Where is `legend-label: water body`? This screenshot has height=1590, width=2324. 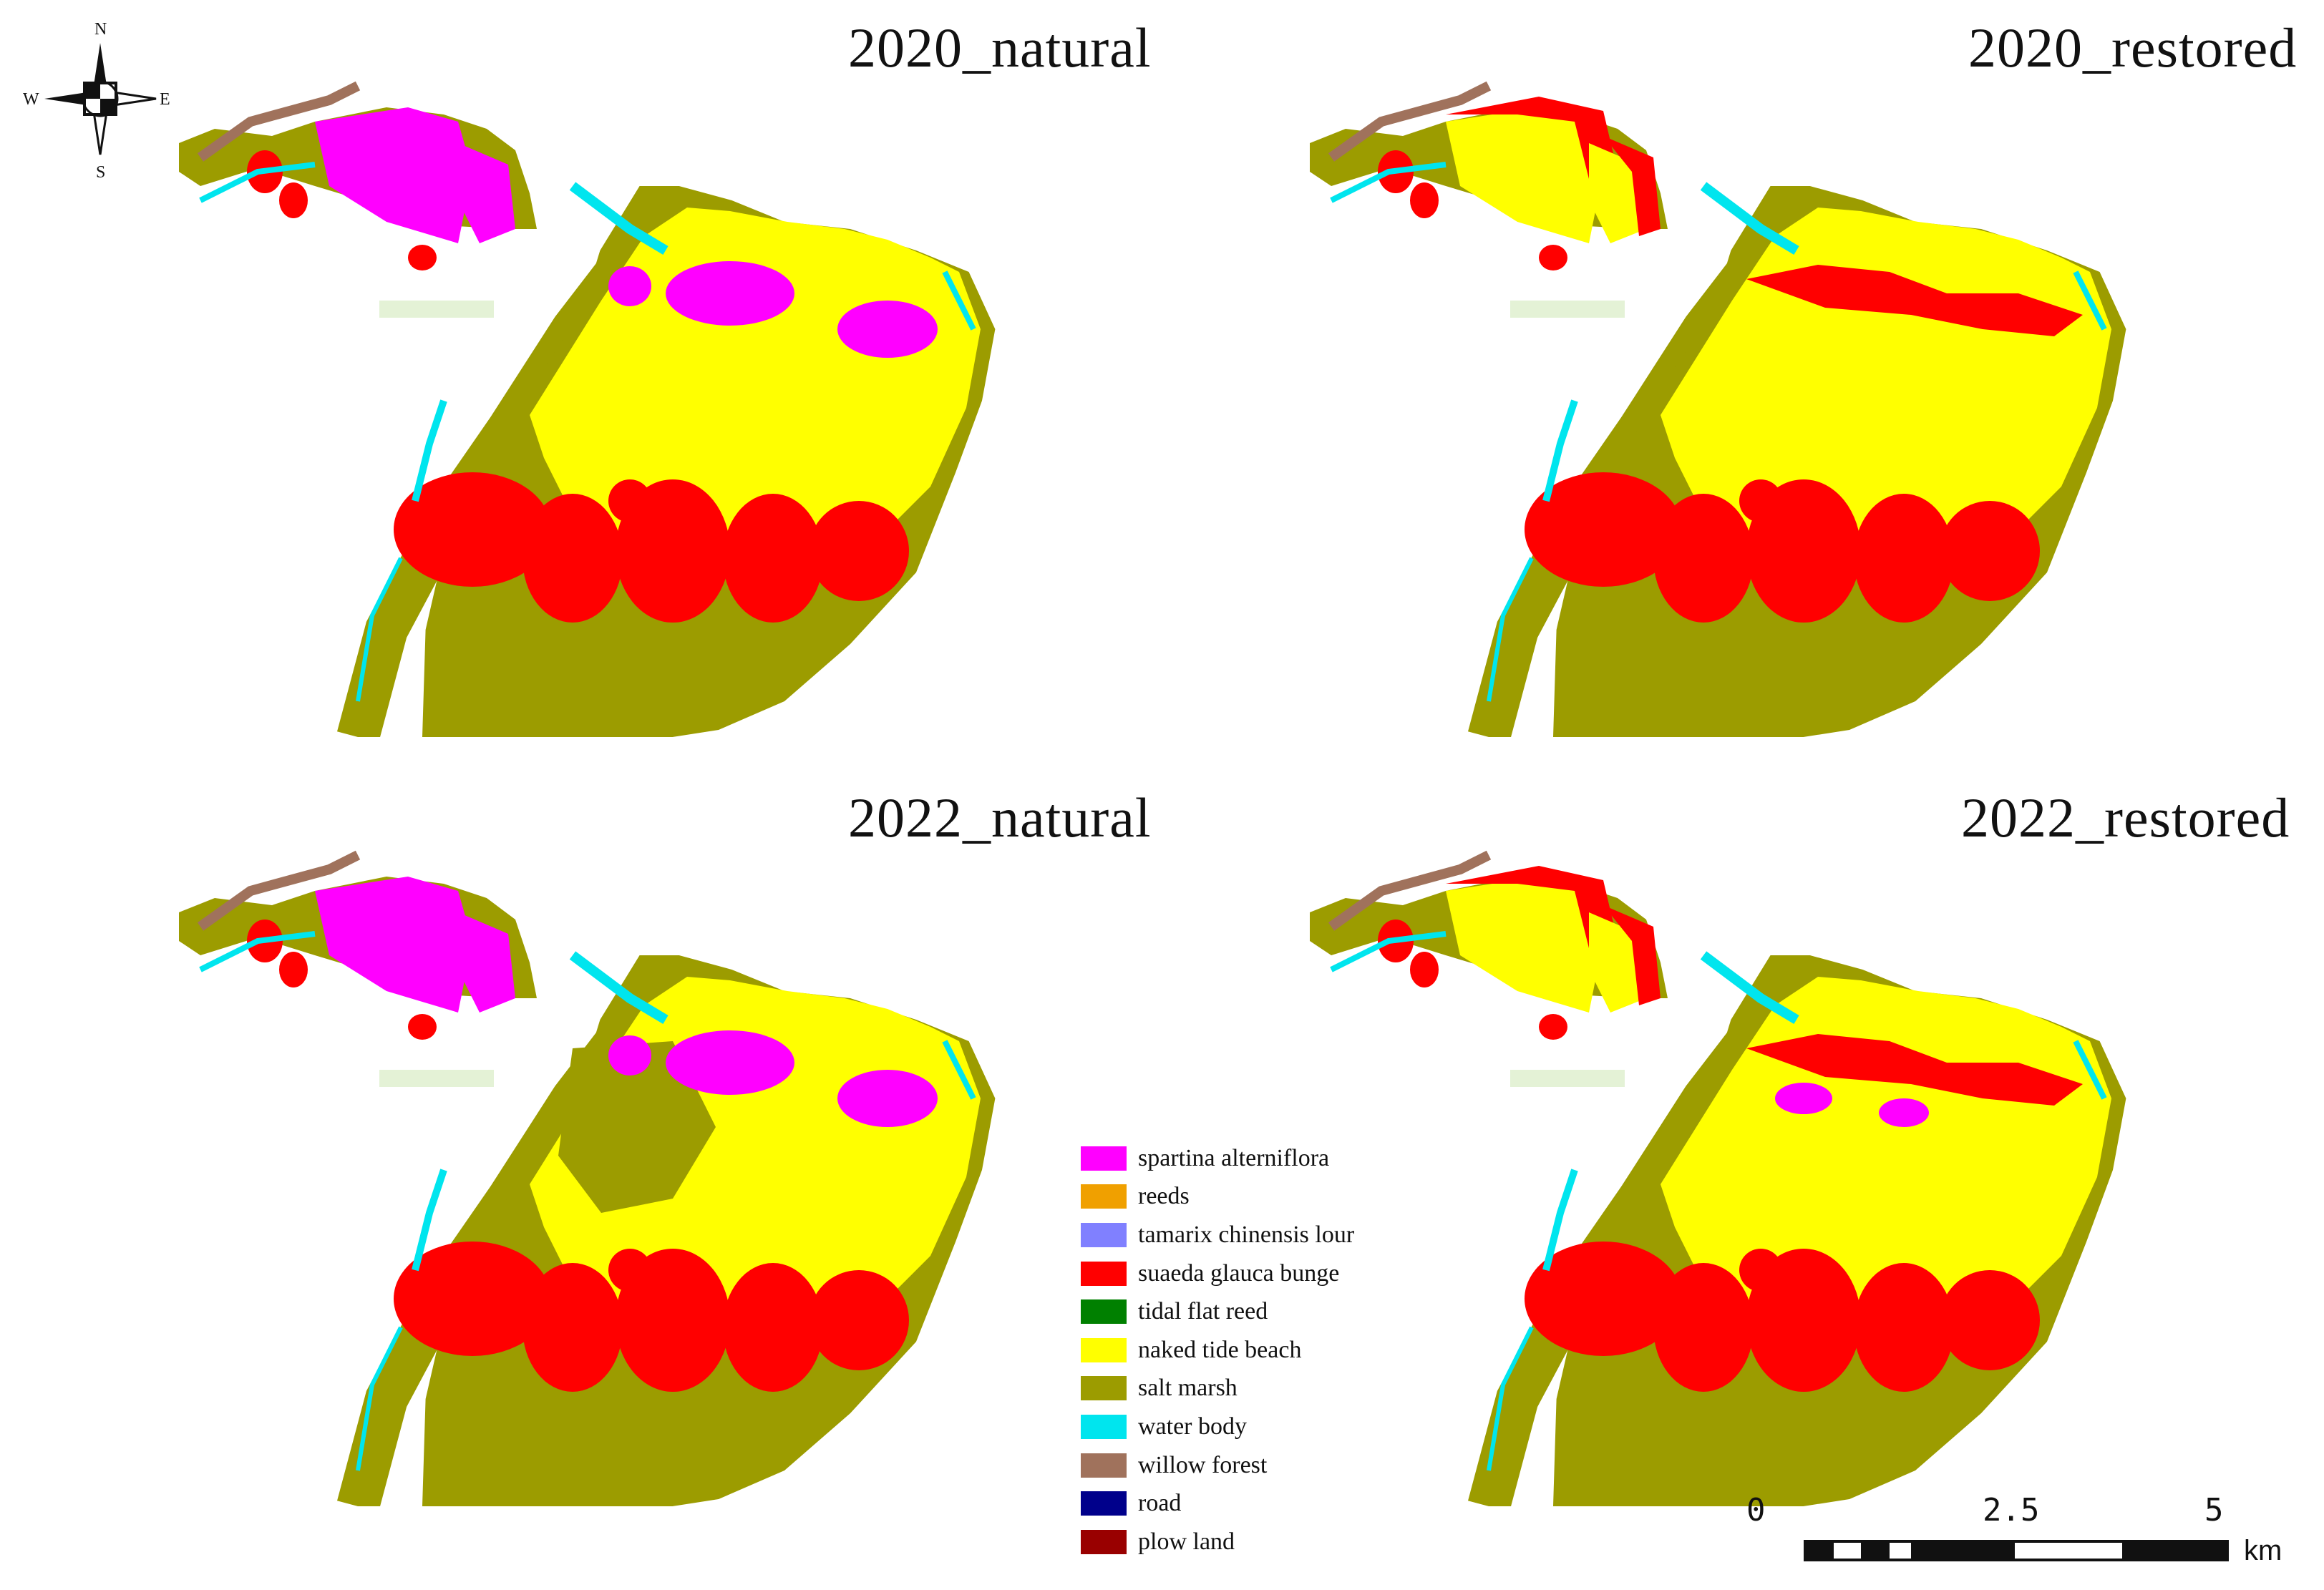
legend-label: water body is located at coordinates (1193, 1426).